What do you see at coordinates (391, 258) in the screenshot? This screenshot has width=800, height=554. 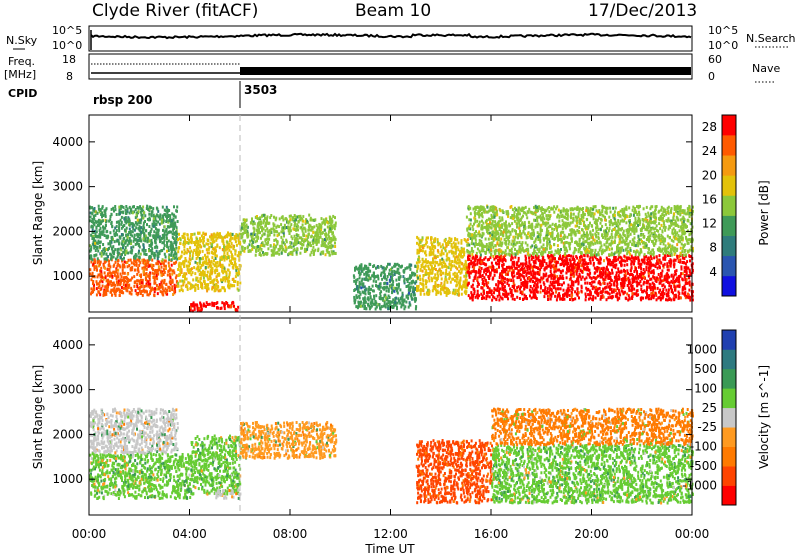 I see `power-heatmap` at bounding box center [391, 258].